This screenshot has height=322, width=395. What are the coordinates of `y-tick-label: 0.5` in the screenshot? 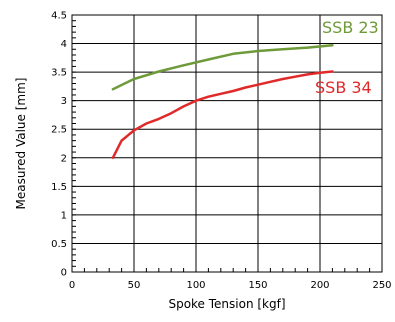 It's located at (59, 244).